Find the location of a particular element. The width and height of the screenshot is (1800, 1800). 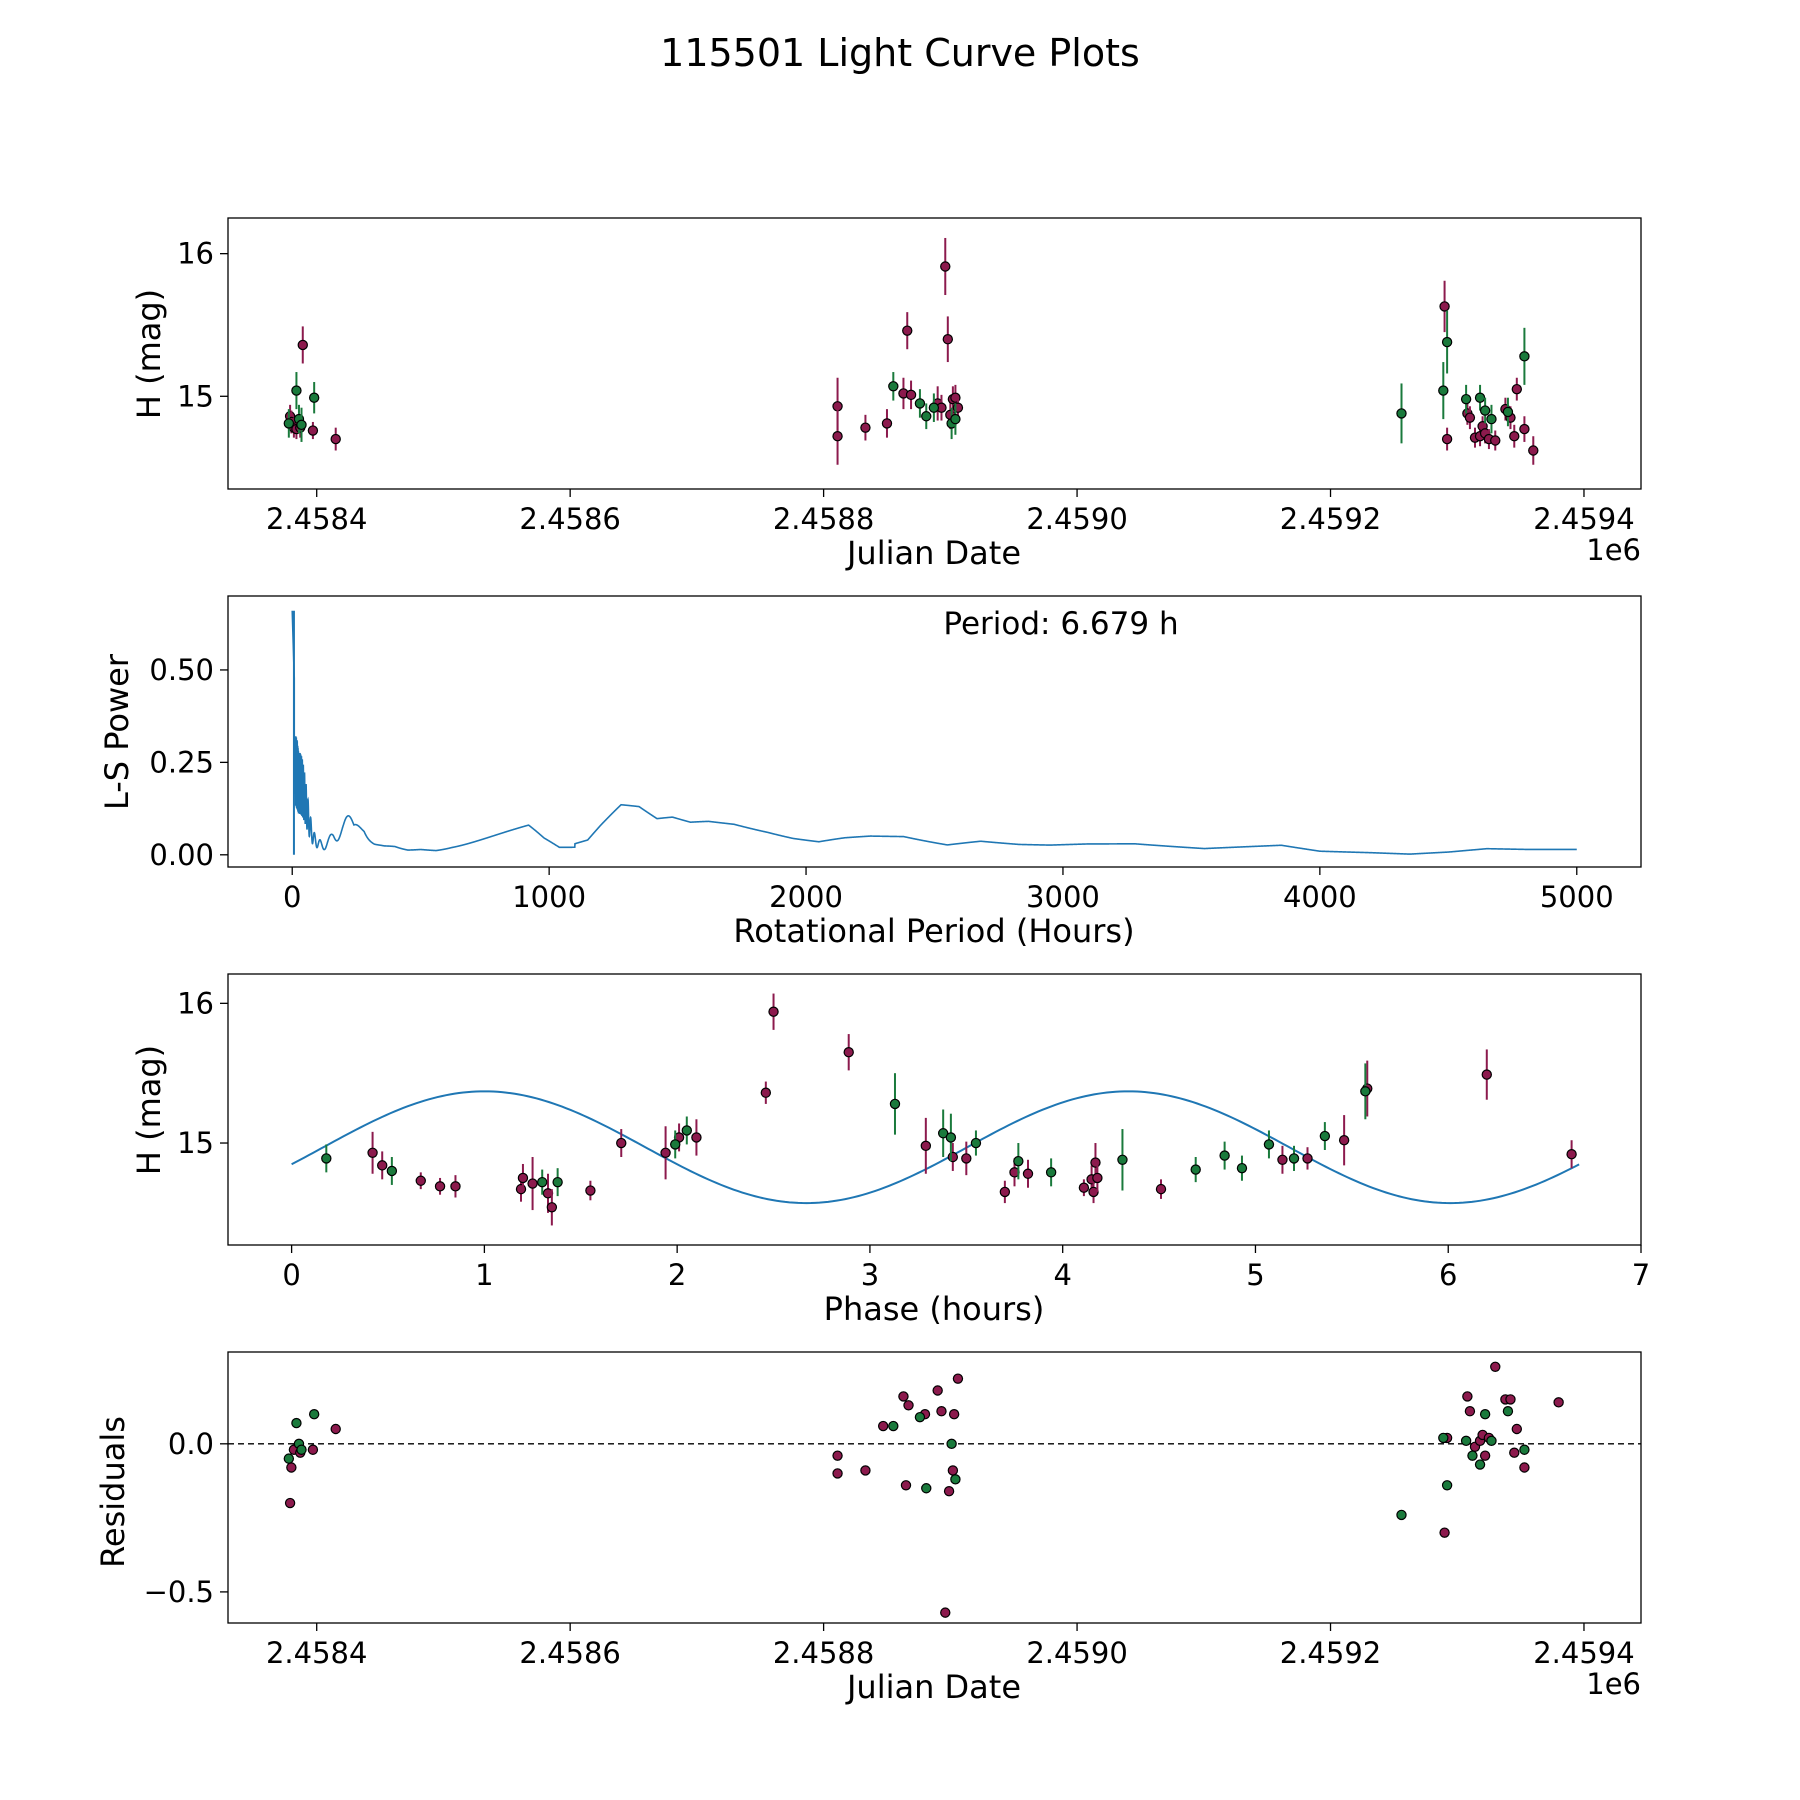

periodogram-ytick-label: 0.25 is located at coordinates (181, 762).